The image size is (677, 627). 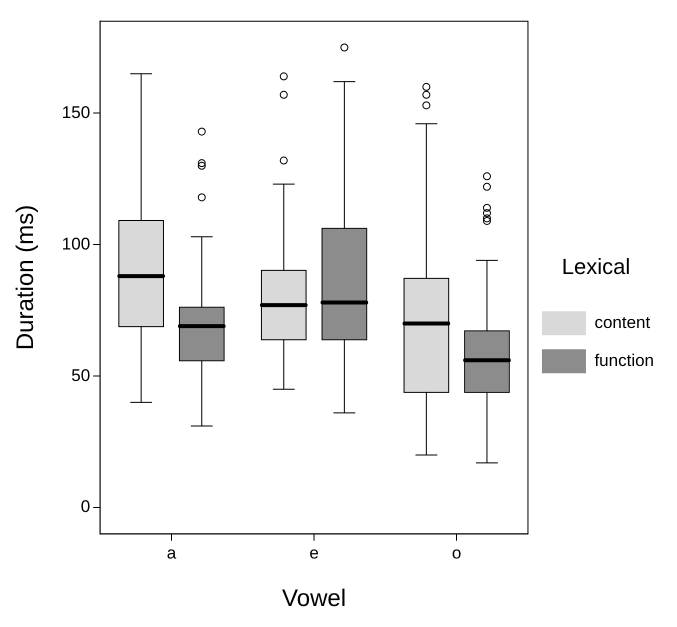 What do you see at coordinates (76, 244) in the screenshot?
I see `y-tick-label: 100` at bounding box center [76, 244].